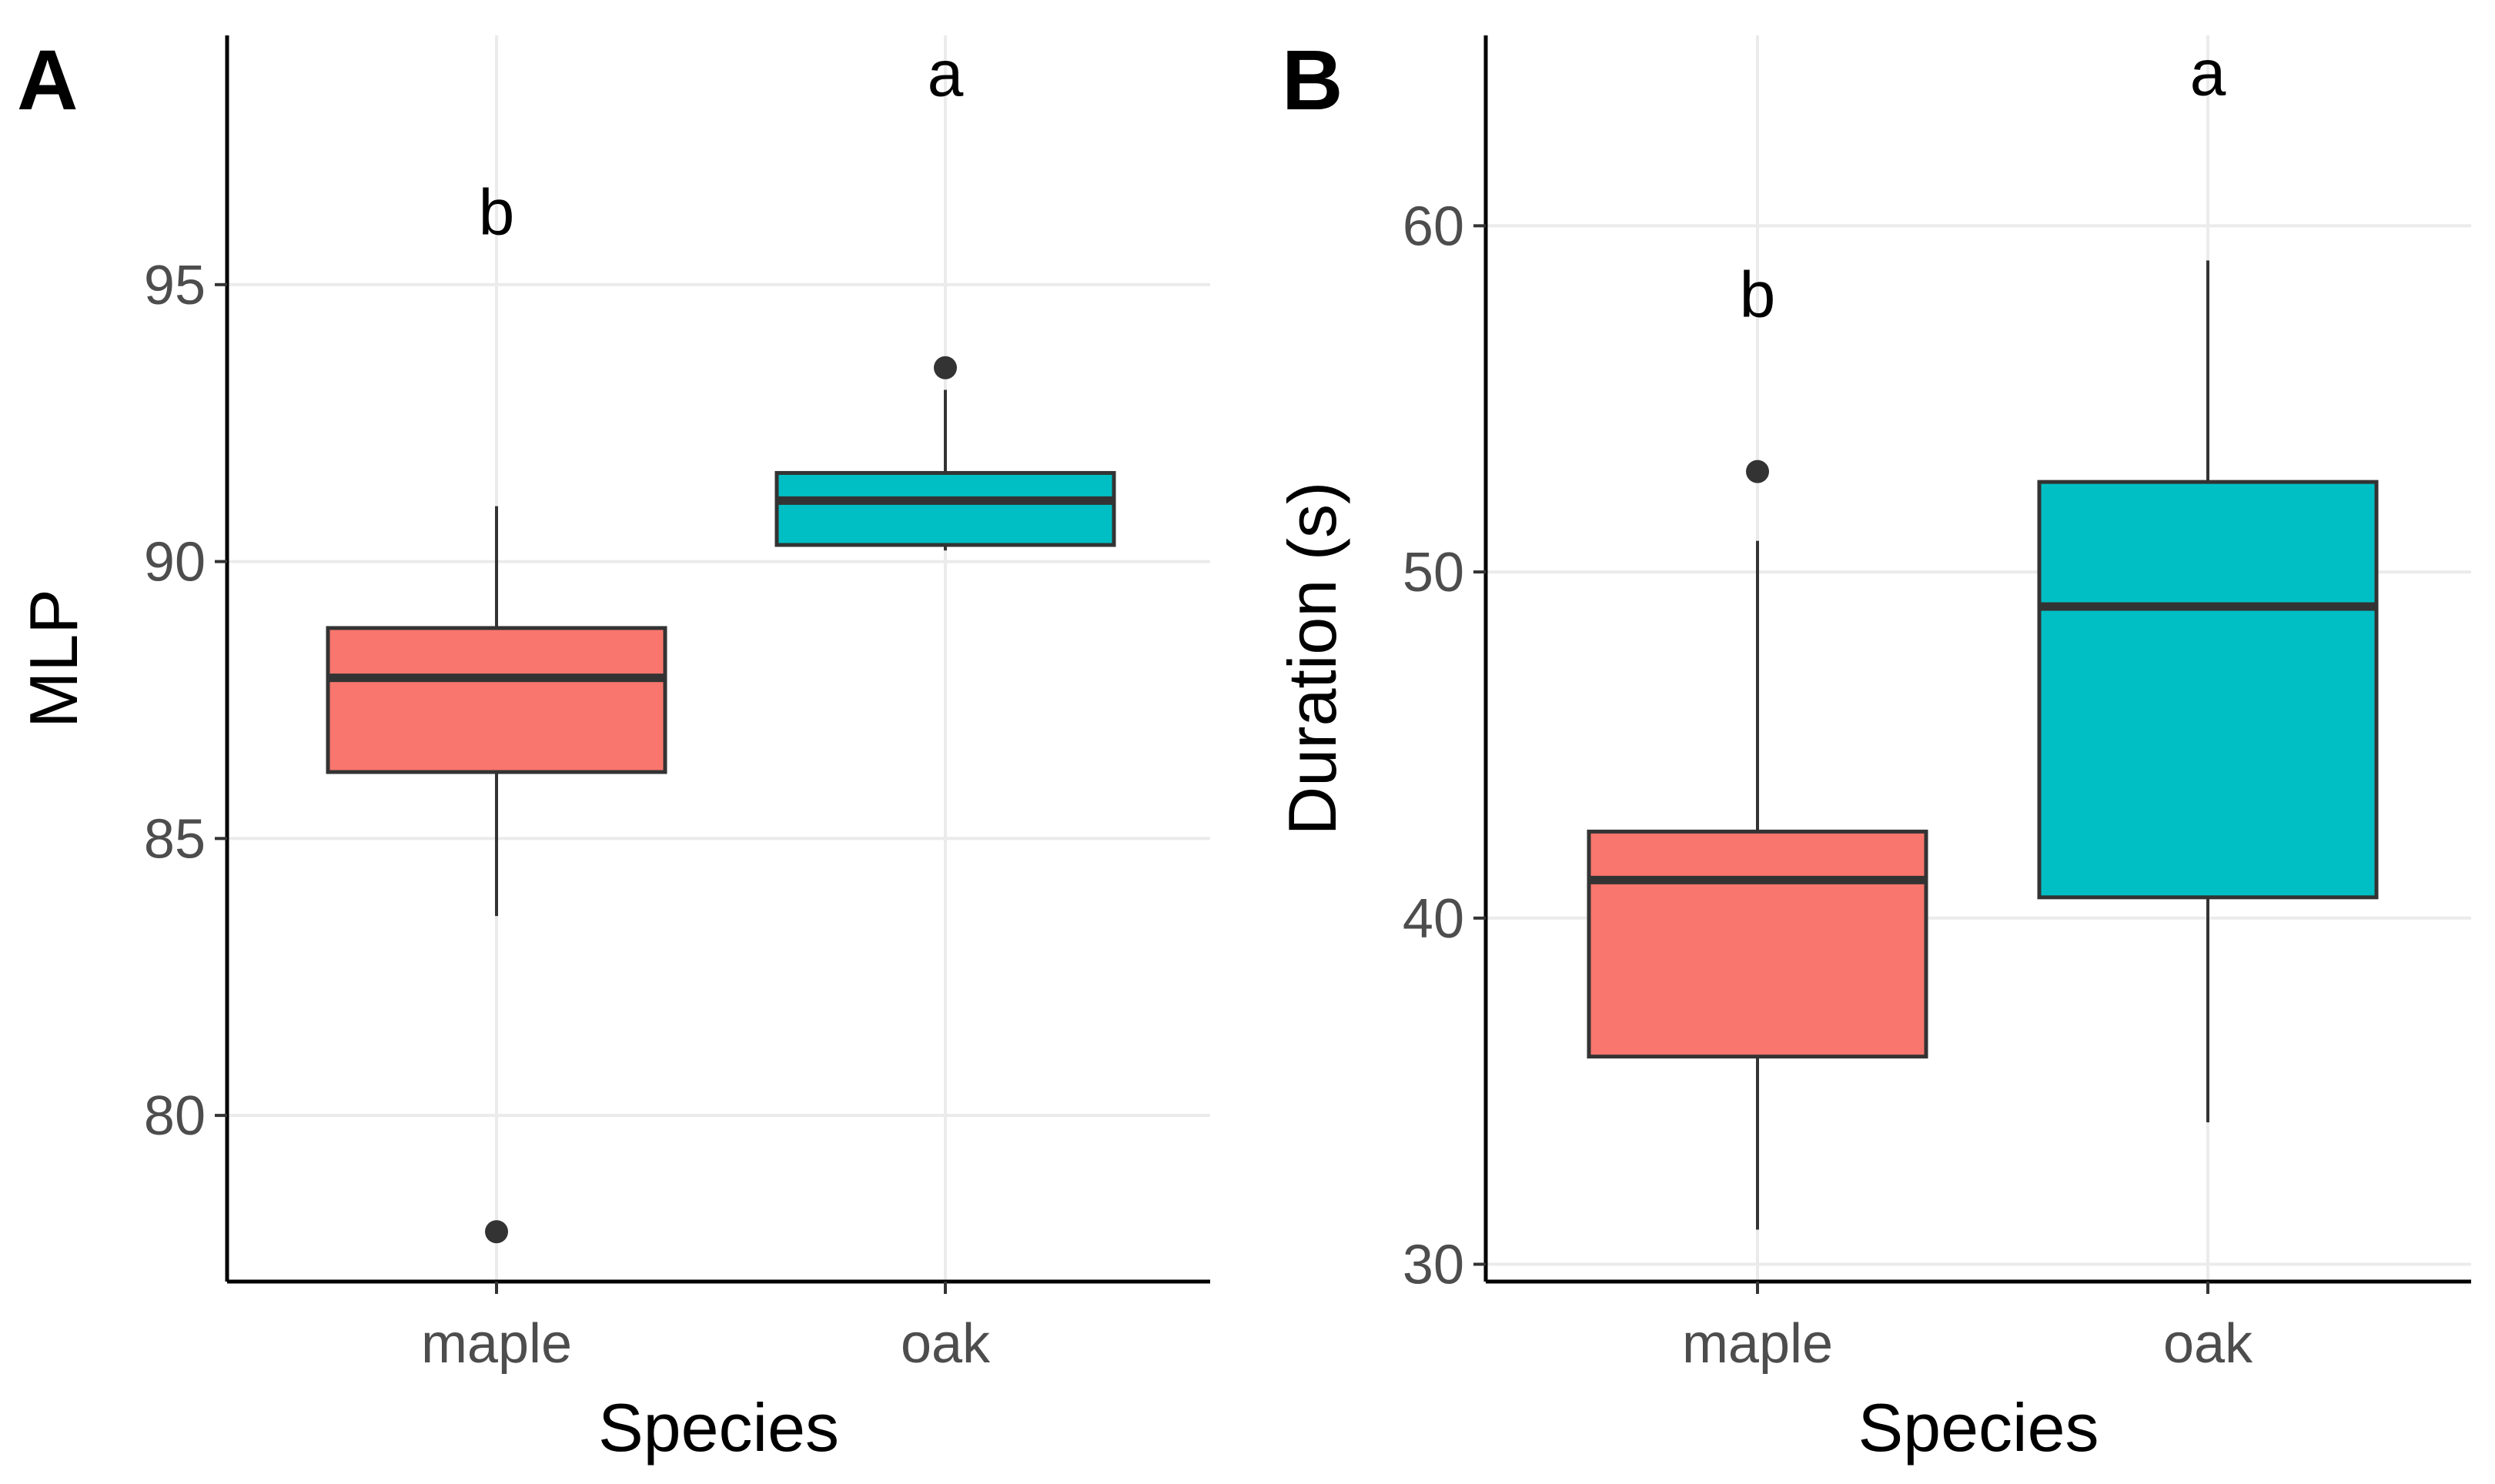 Image resolution: width=2495 pixels, height=1484 pixels. What do you see at coordinates (496, 1344) in the screenshot?
I see `panel-a-x-tick-label-maple: maple` at bounding box center [496, 1344].